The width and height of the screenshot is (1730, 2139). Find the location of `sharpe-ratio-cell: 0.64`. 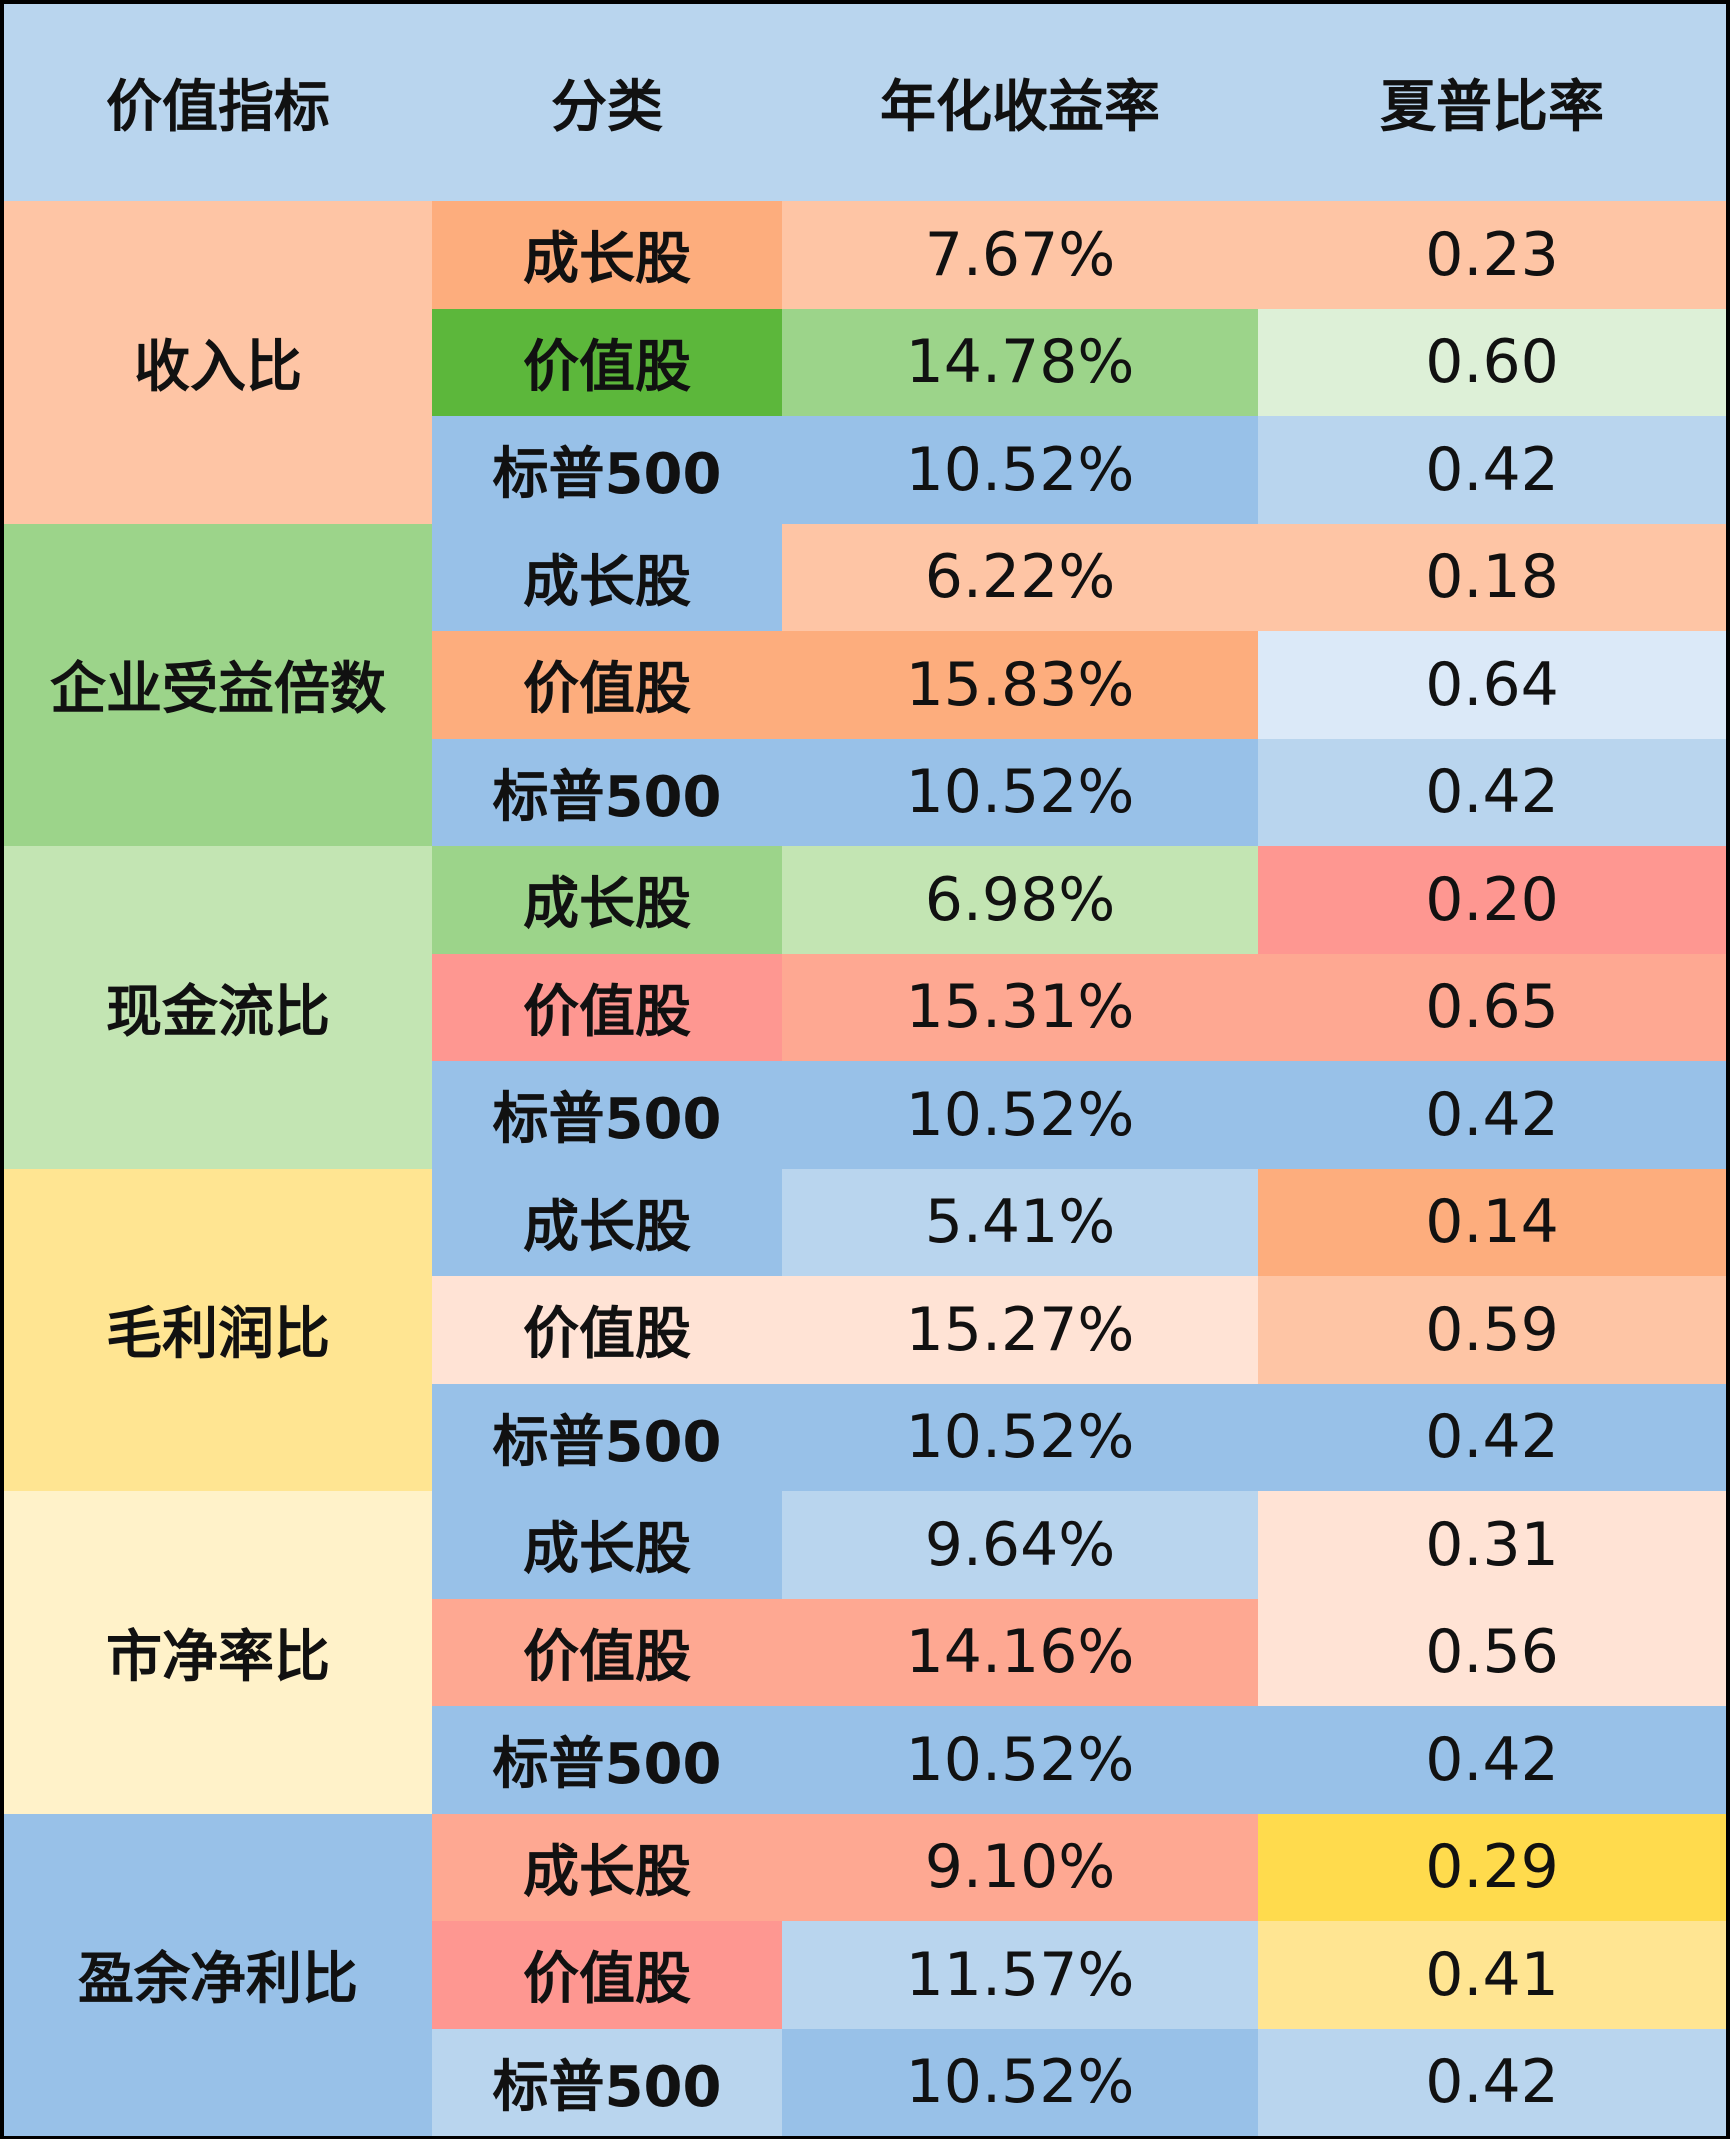

sharpe-ratio-cell: 0.64 is located at coordinates (1492, 685).